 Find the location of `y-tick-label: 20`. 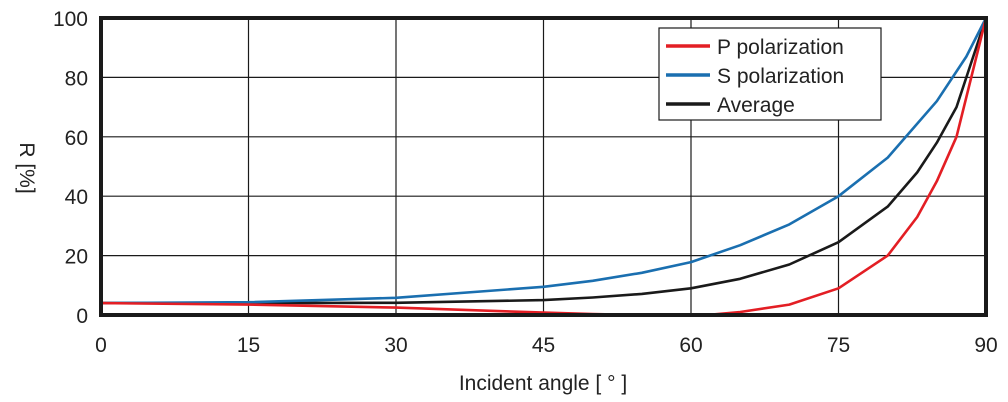

y-tick-label: 20 is located at coordinates (76, 257).